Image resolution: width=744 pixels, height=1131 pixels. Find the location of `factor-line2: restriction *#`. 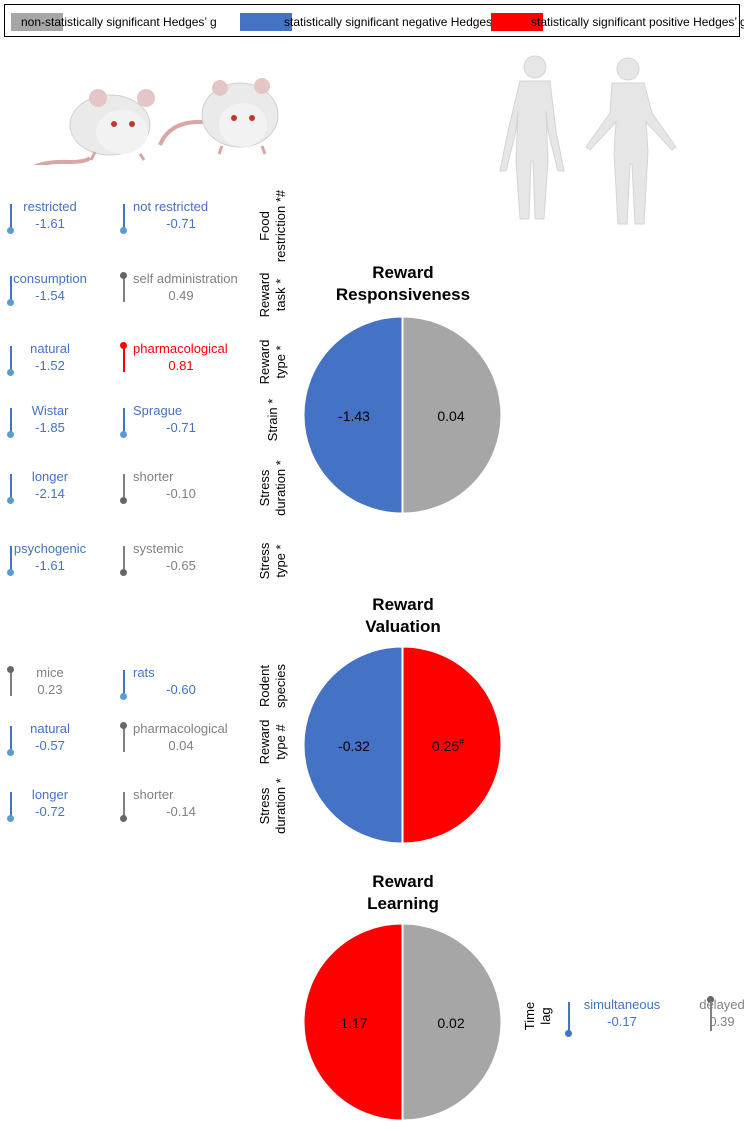

factor-line2: restriction *# is located at coordinates (280, 226).